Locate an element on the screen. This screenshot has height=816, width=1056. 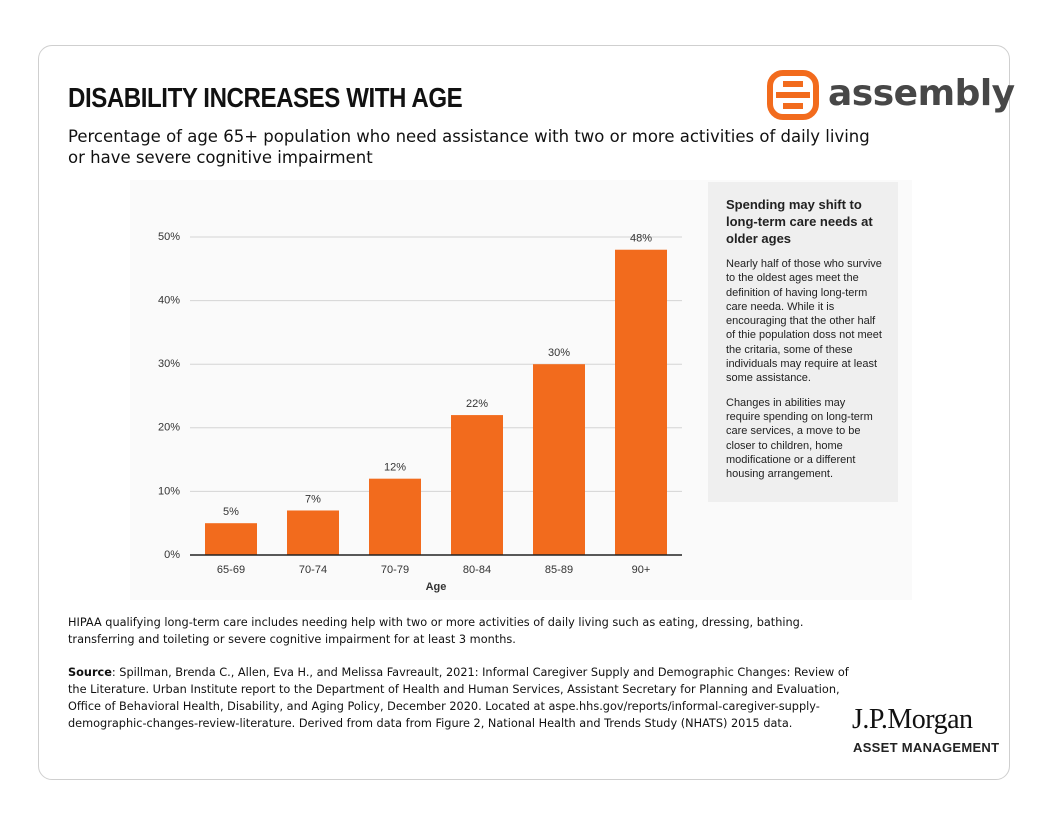
x-tick-label: 80-84 is located at coordinates (477, 570).